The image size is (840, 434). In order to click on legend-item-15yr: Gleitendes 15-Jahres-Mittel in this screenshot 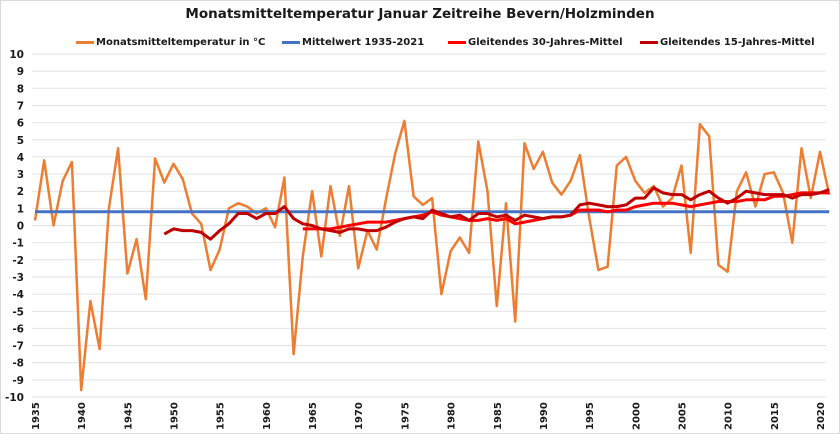, I will do `click(727, 42)`.